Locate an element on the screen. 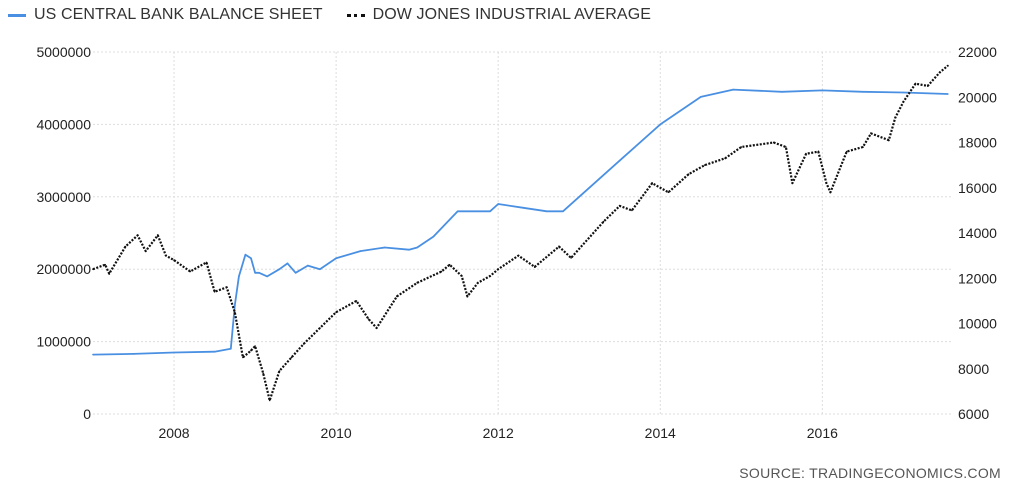  x-tick-label: 2008 is located at coordinates (173, 433).